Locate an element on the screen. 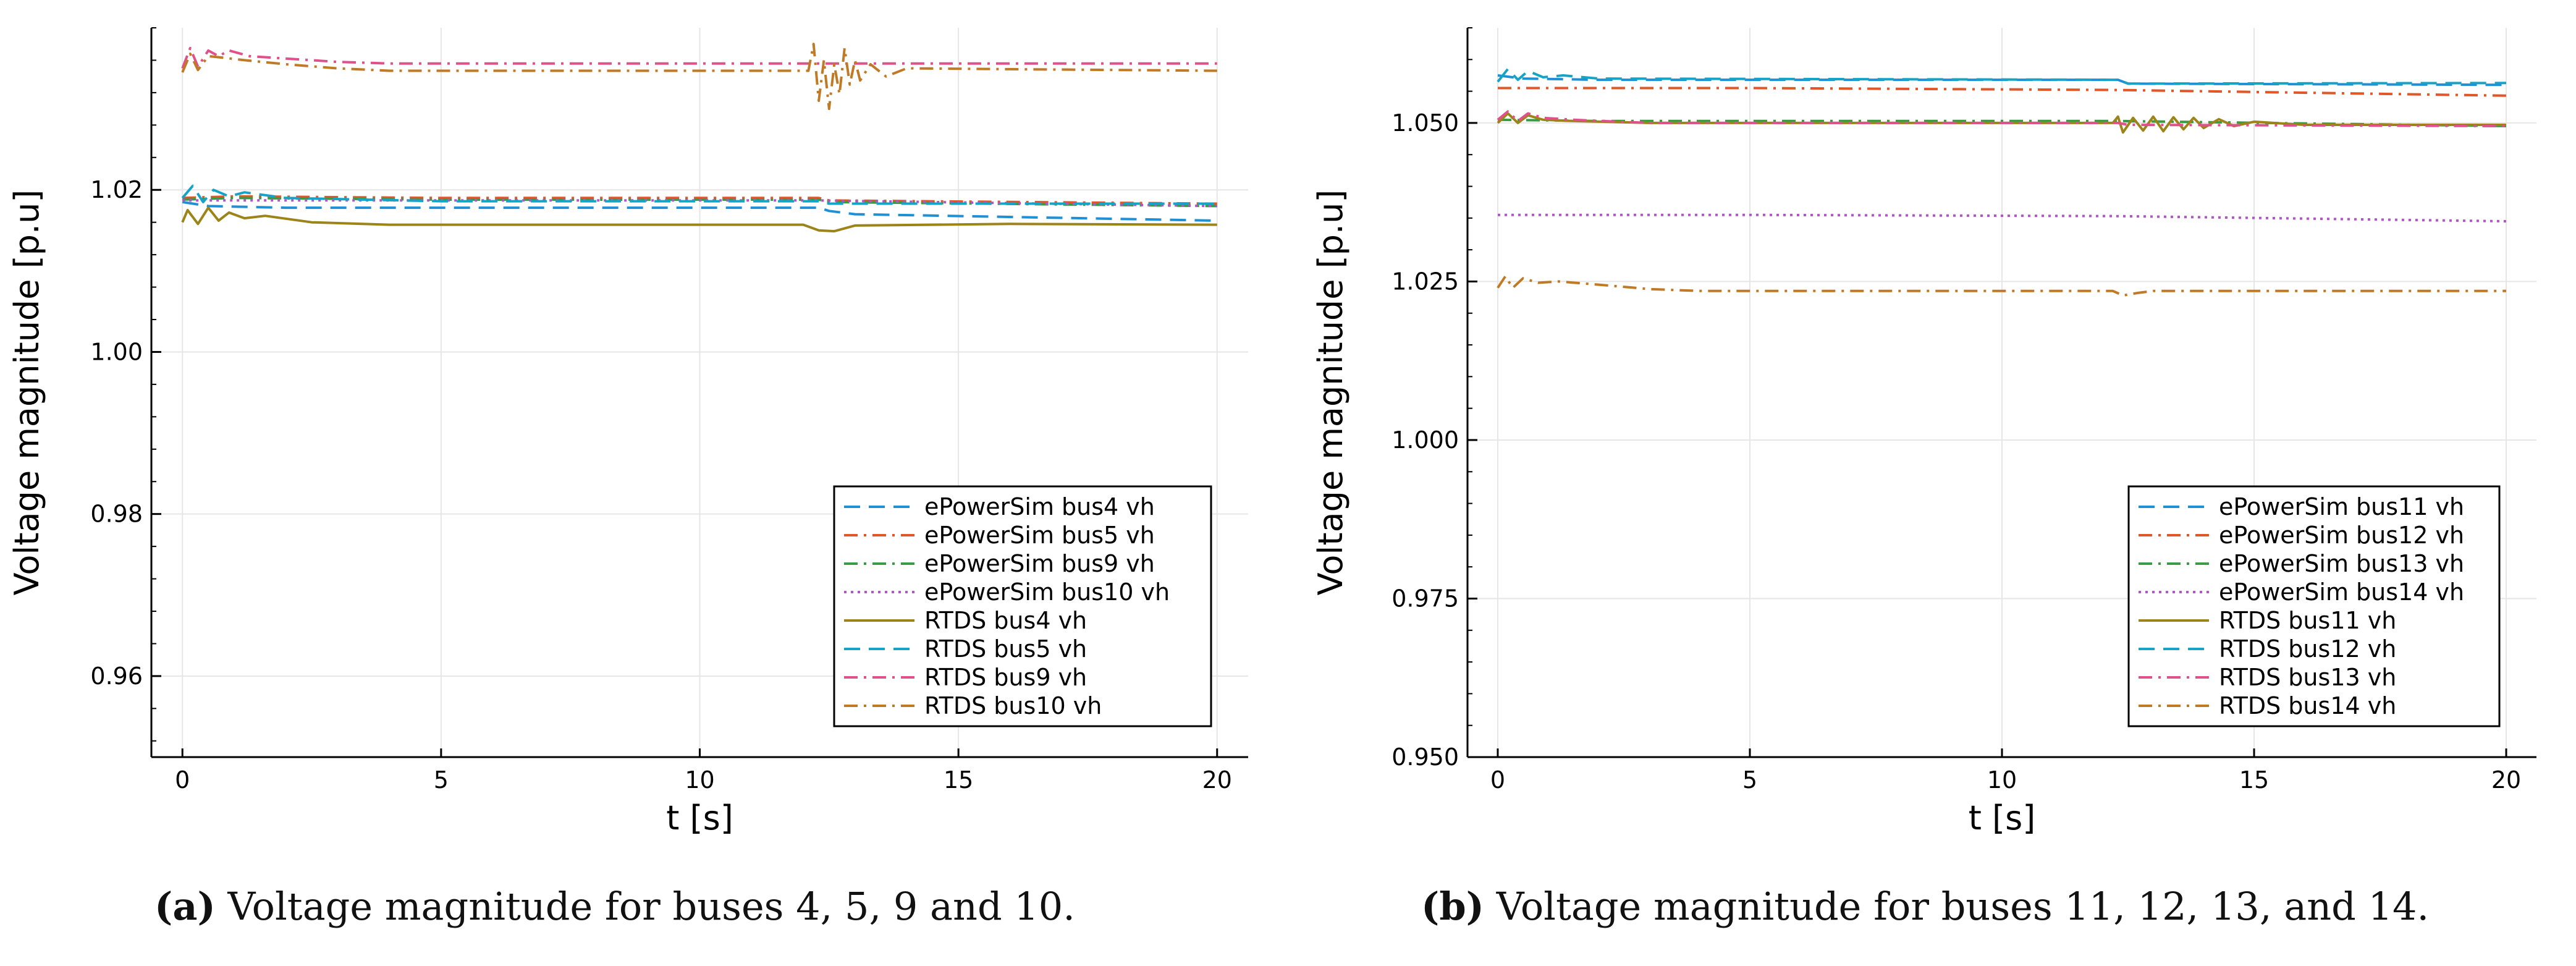 The width and height of the screenshot is (2576, 966). legend-label: ePowerSim bus10 vh is located at coordinates (1047, 592).